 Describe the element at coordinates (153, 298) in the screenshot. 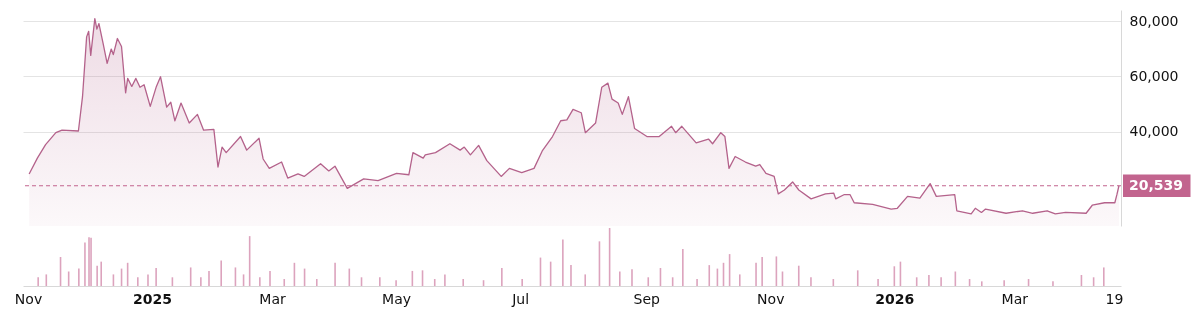

I see `x-tick-label: 2025` at that location.